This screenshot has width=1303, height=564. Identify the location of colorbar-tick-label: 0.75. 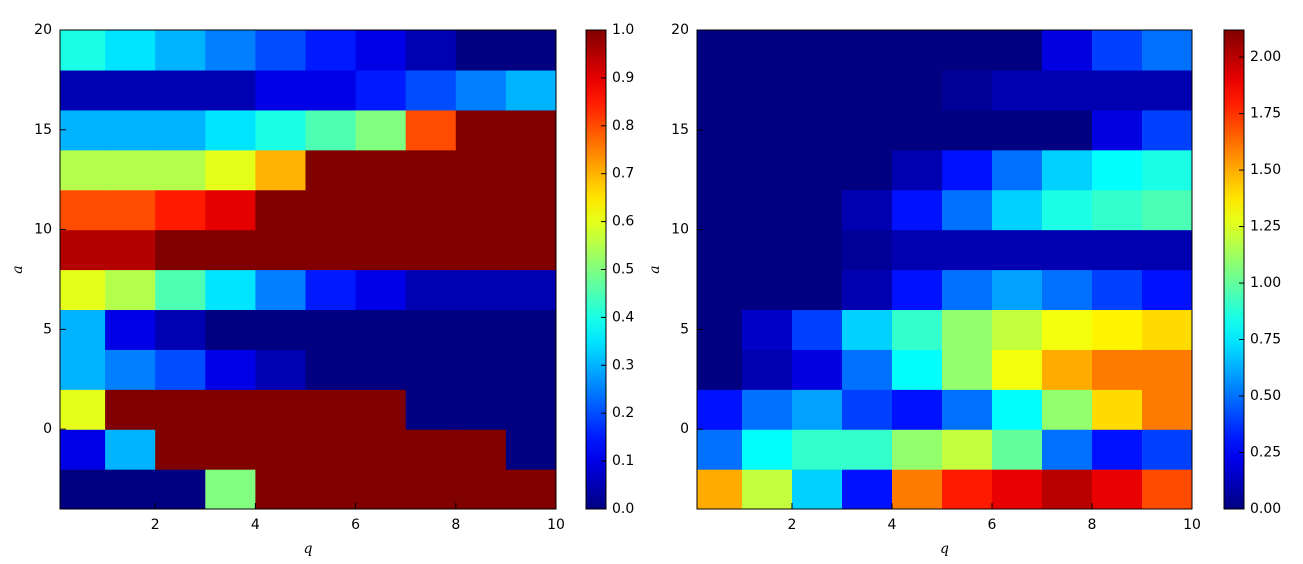
(1265, 340).